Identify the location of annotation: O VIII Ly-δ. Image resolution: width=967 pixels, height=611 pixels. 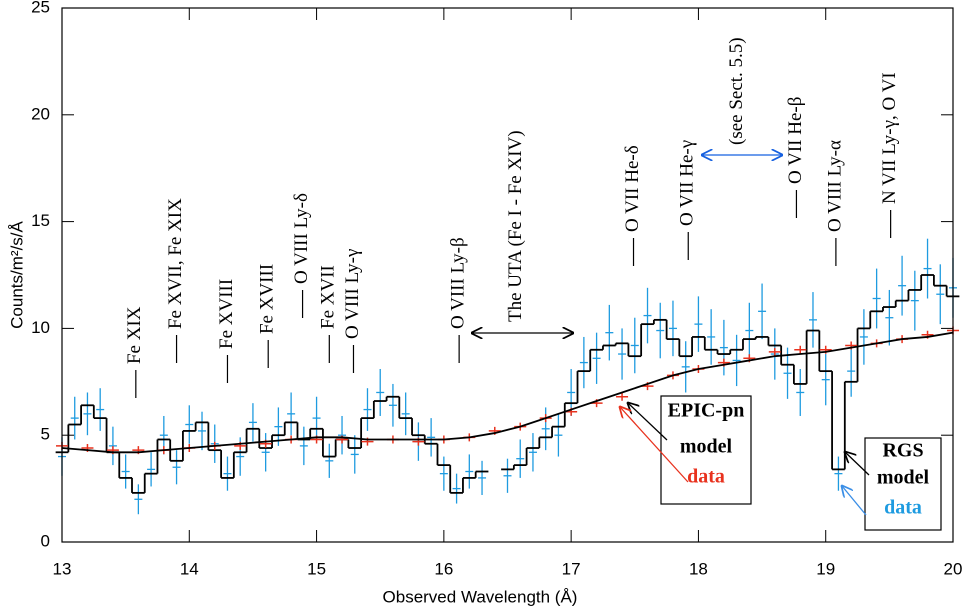
(301, 238).